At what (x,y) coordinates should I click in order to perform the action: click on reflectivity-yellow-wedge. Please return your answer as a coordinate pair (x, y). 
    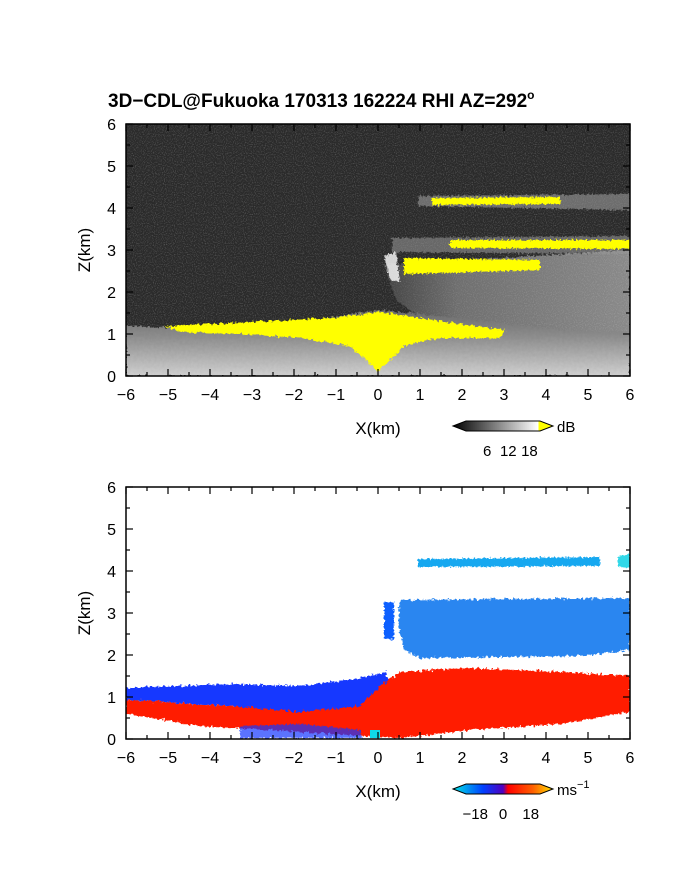
    Looking at the image, I should click on (392, 267).